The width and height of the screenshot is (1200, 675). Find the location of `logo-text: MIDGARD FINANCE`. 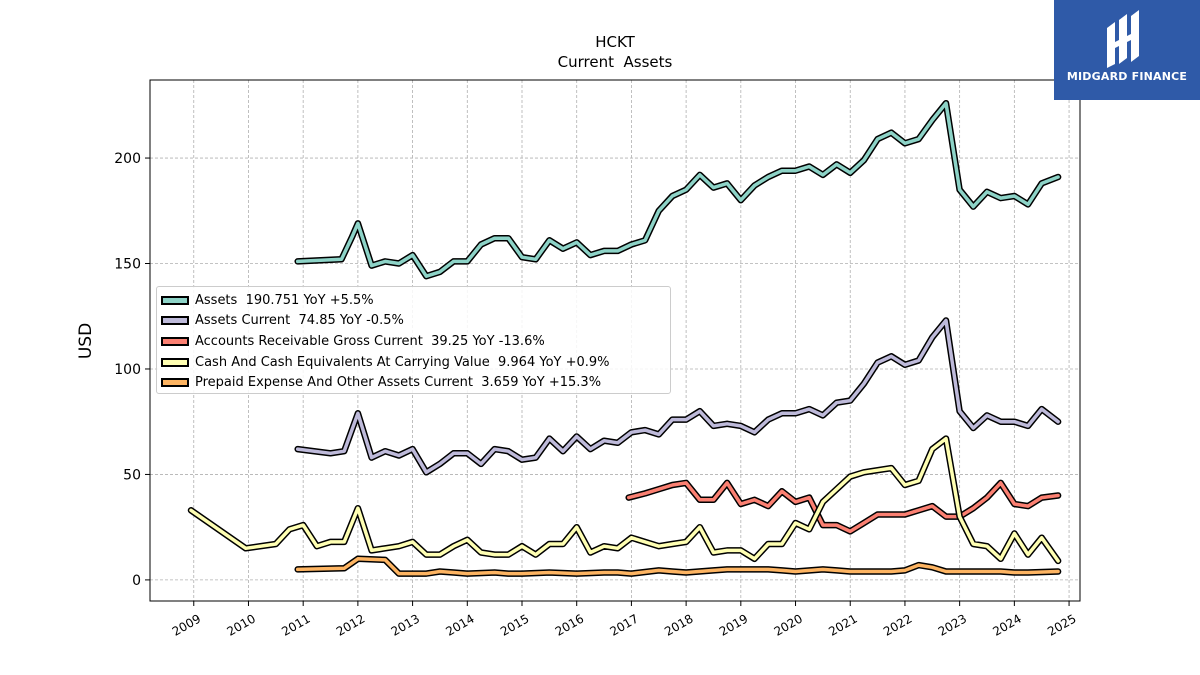

logo-text: MIDGARD FINANCE is located at coordinates (1127, 76).